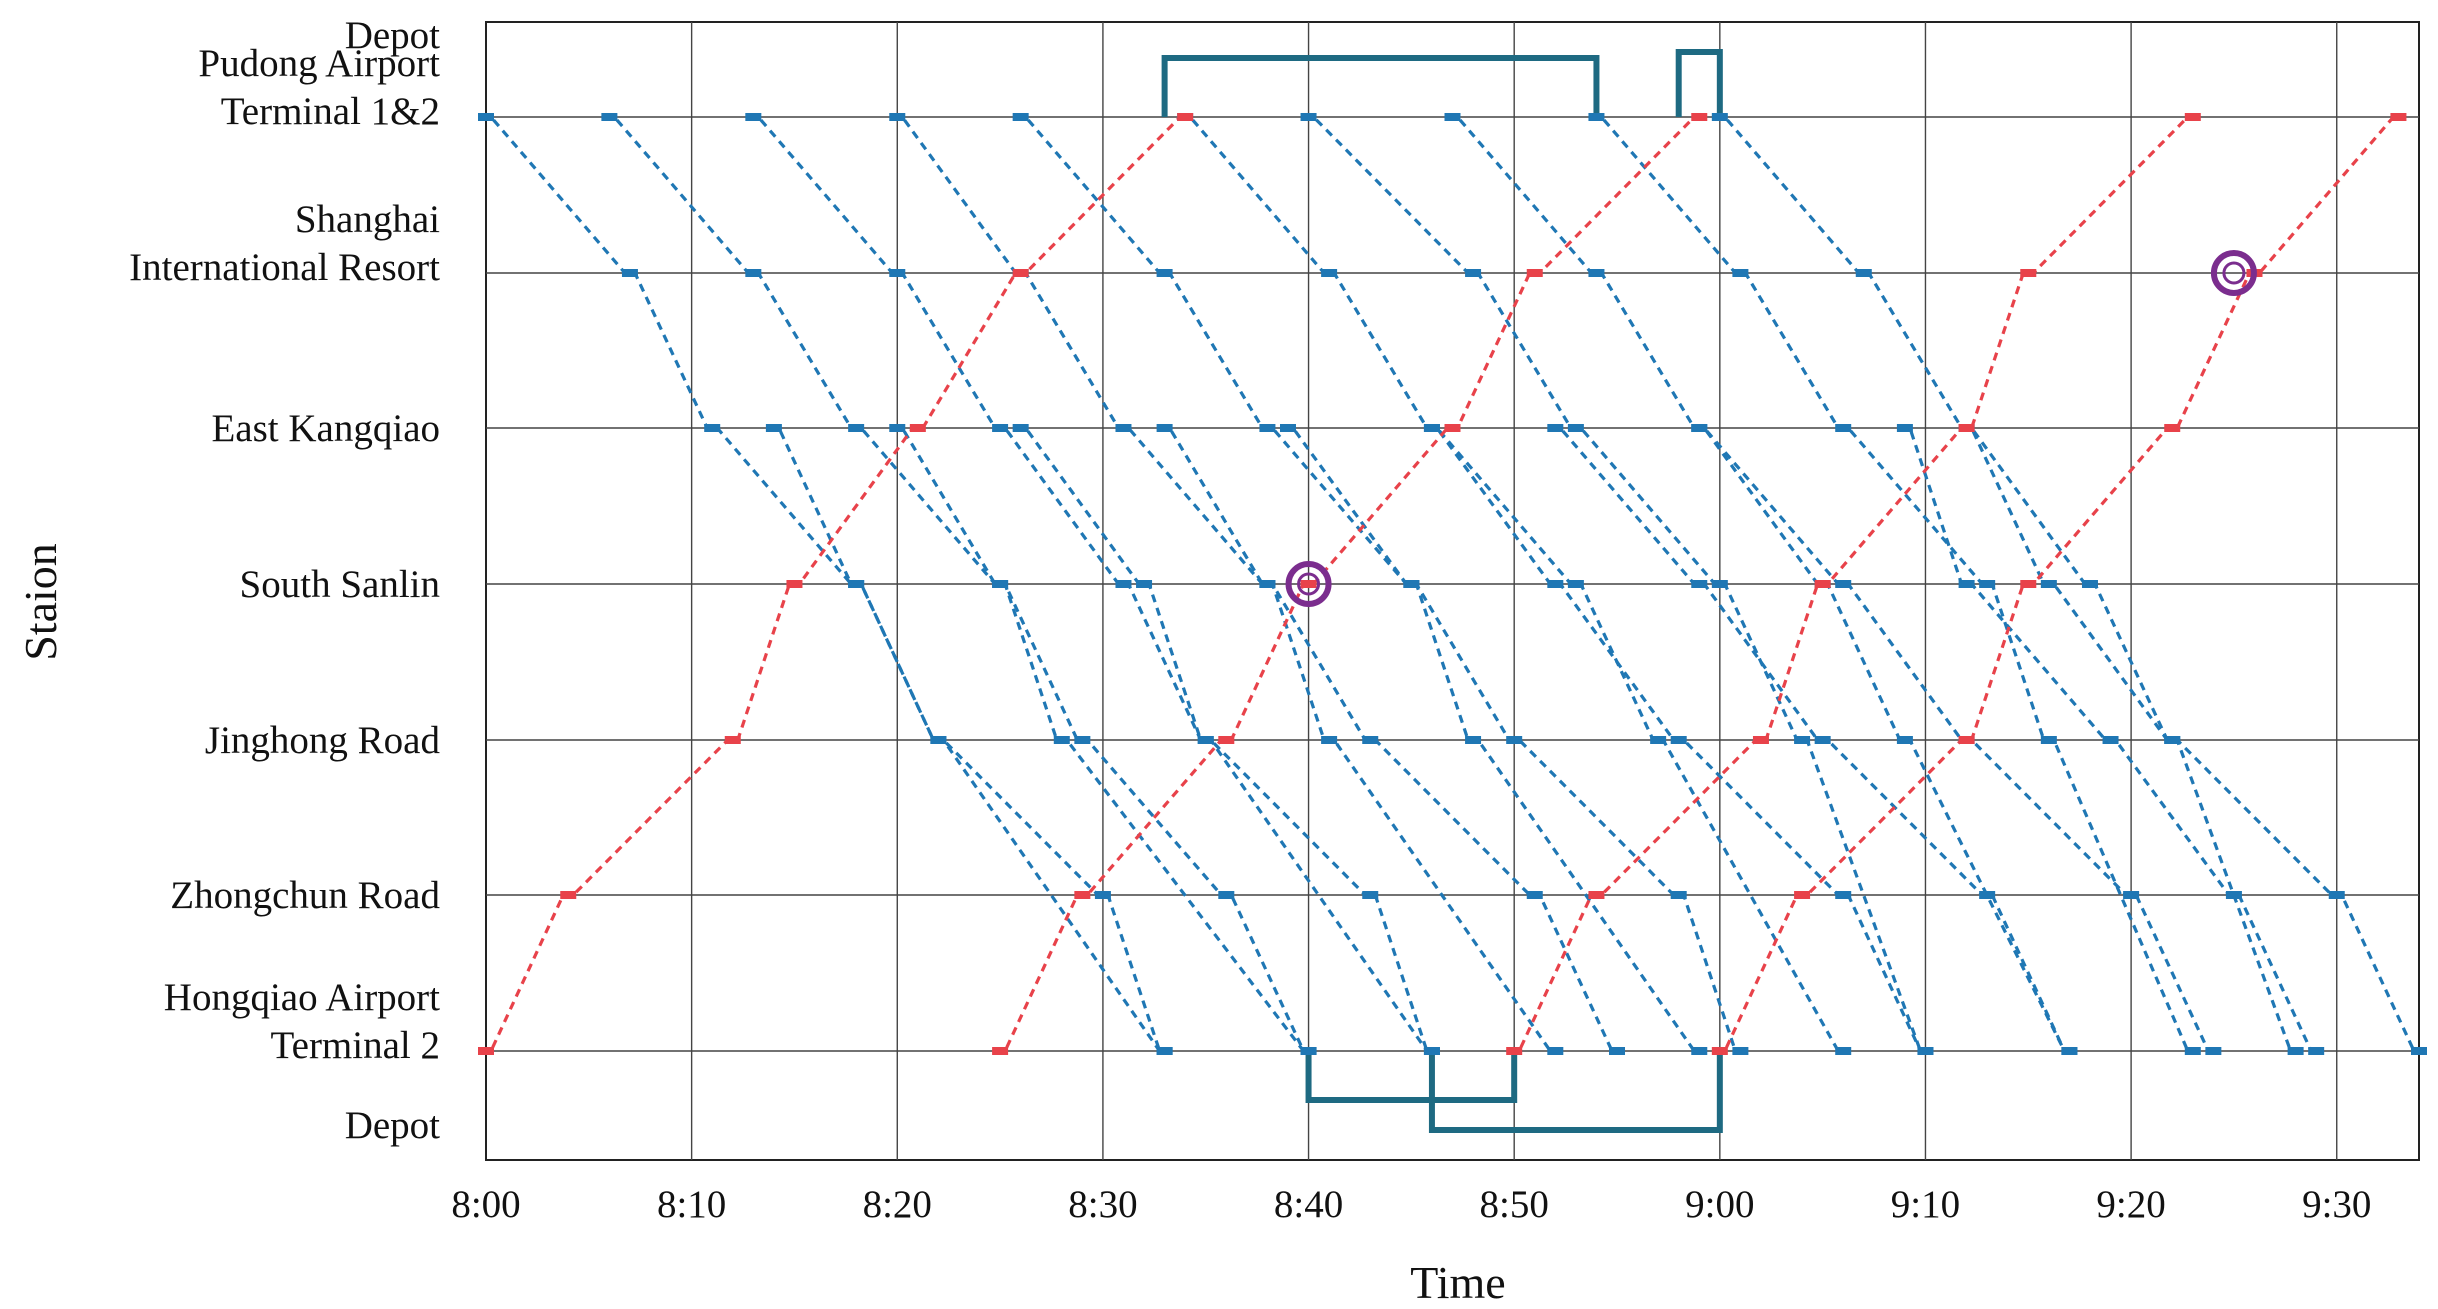 This screenshot has height=1309, width=2438. I want to click on x-tick-label-4: 8:40, so click(1308, 1204).